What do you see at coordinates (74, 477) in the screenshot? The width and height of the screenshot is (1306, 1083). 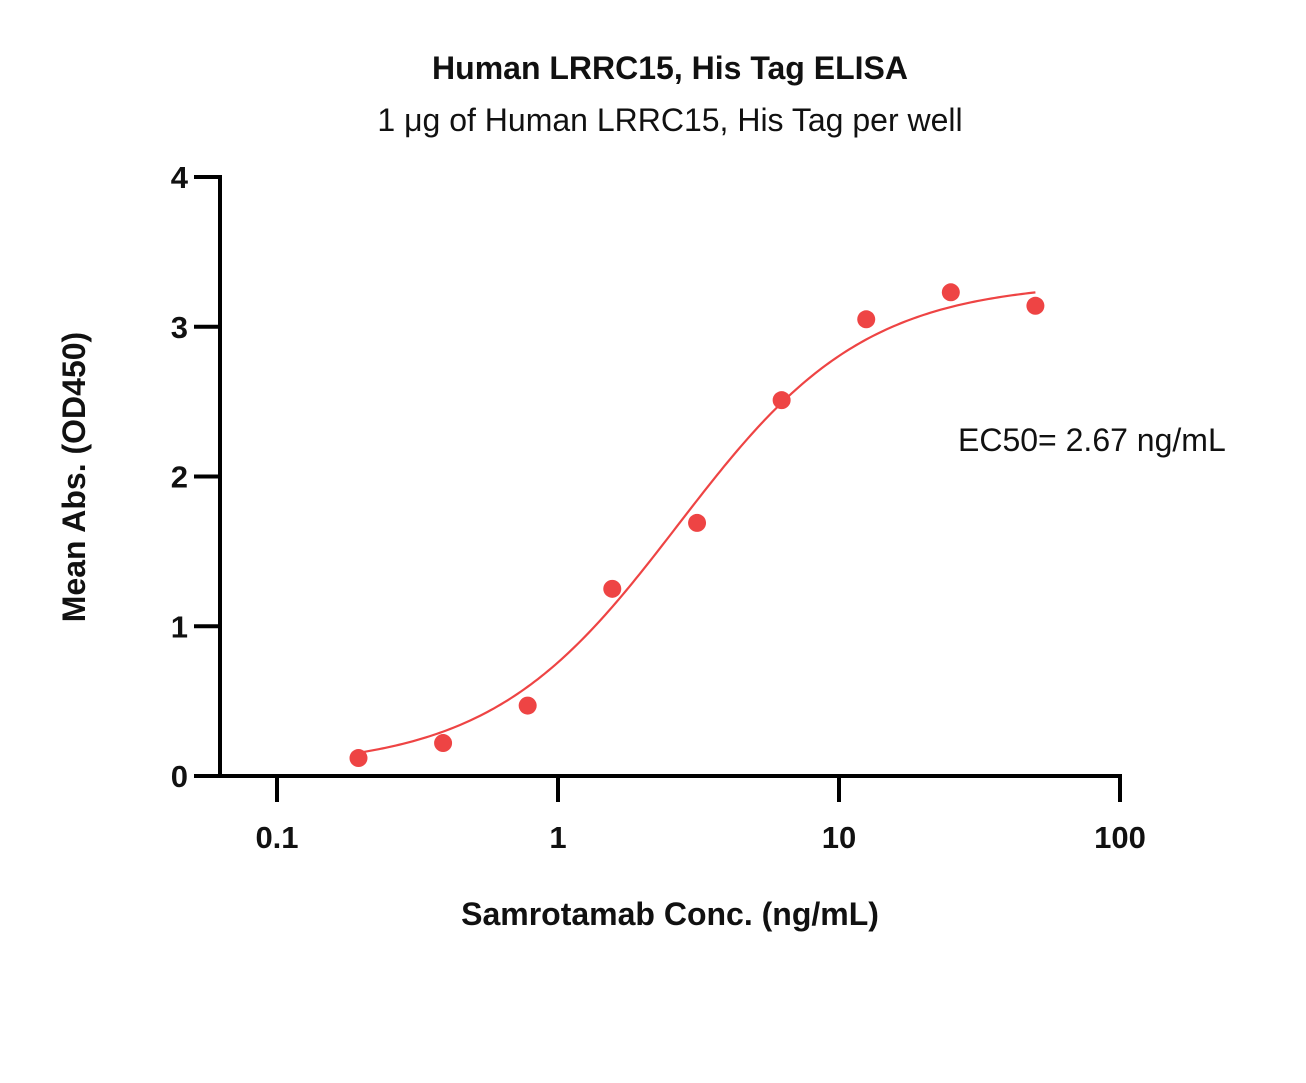 I see `y-axis-label: Mean Abs. (OD450)` at bounding box center [74, 477].